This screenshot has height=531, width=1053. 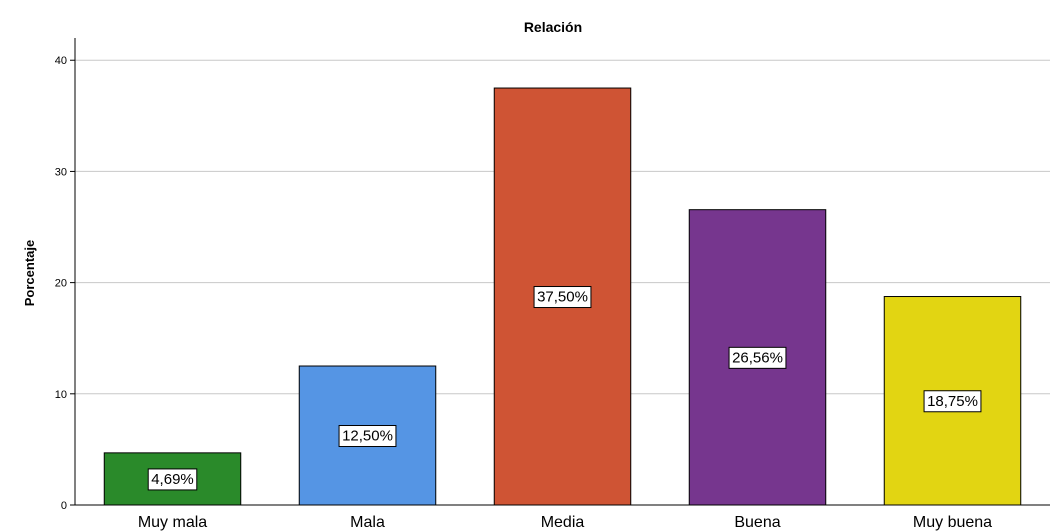 I want to click on data-label-4: 18,75%, so click(x=952, y=401).